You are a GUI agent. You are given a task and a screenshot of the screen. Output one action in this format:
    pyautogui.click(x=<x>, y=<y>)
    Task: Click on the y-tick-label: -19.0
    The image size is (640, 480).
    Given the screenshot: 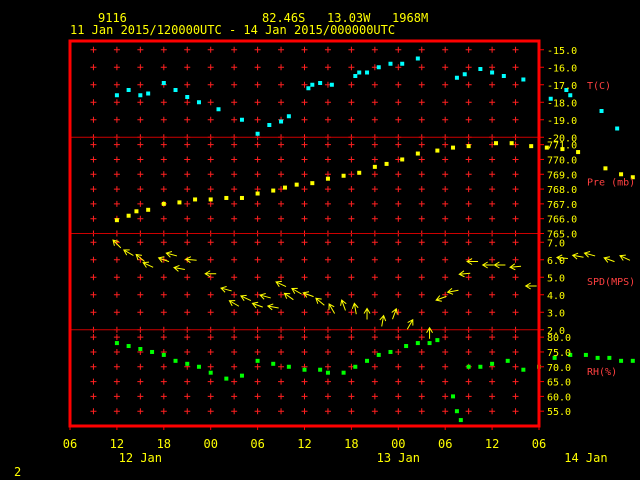 What is the action you would take?
    pyautogui.click(x=562, y=121)
    